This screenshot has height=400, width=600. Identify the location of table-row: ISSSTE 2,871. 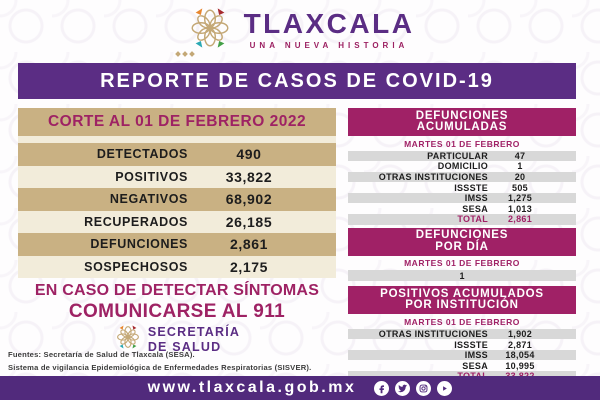
(462, 344).